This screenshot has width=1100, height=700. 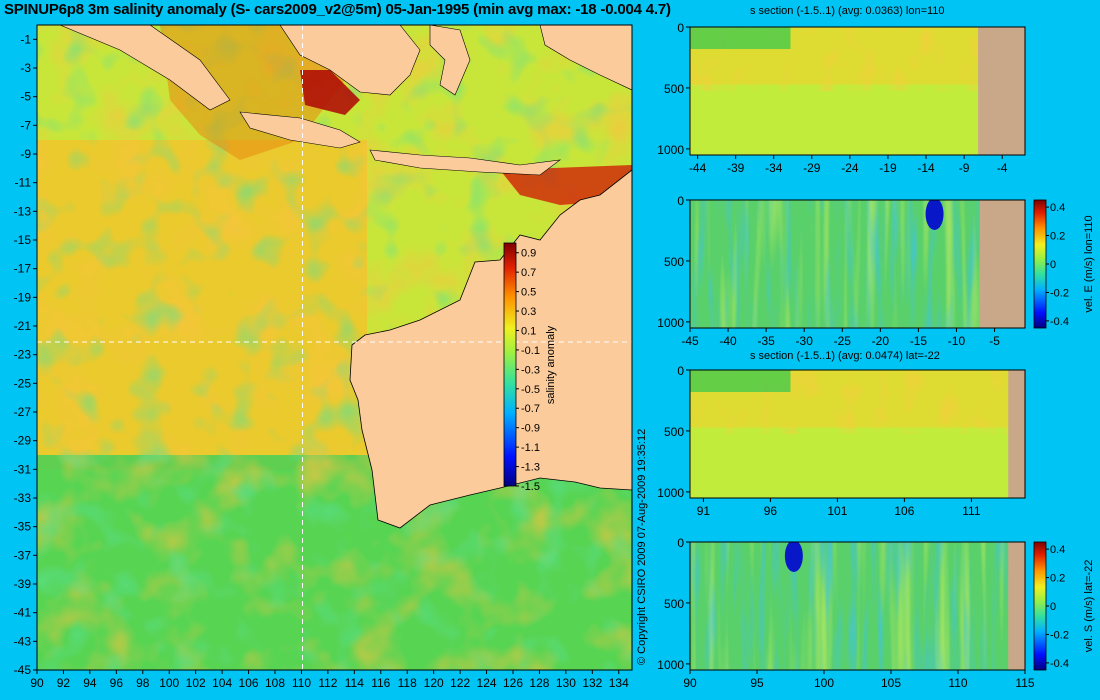 What do you see at coordinates (23, 211) in the screenshot?
I see `map-y-tick-label: -13` at bounding box center [23, 211].